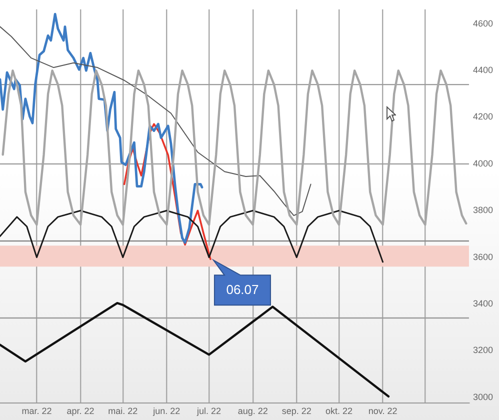  What do you see at coordinates (483, 397) in the screenshot?
I see `y-tick-label: 3000` at bounding box center [483, 397].